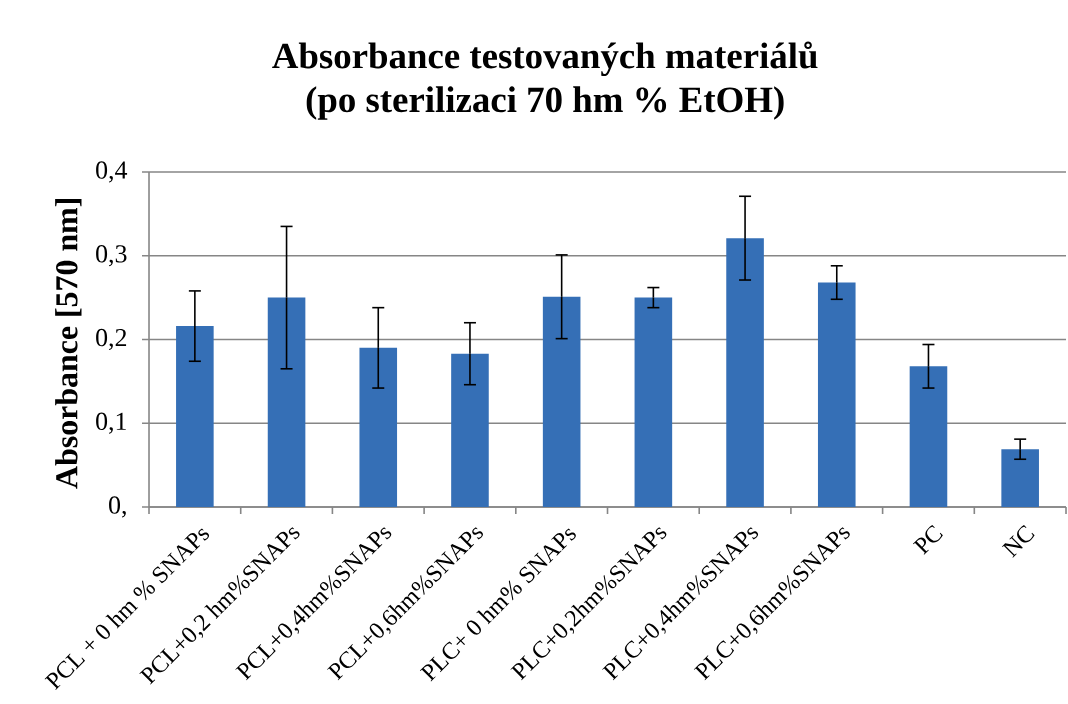 Image resolution: width=1068 pixels, height=704 pixels. Describe the element at coordinates (68, 344) in the screenshot. I see `y-axis-title: Absorbance [570 nm]` at that location.